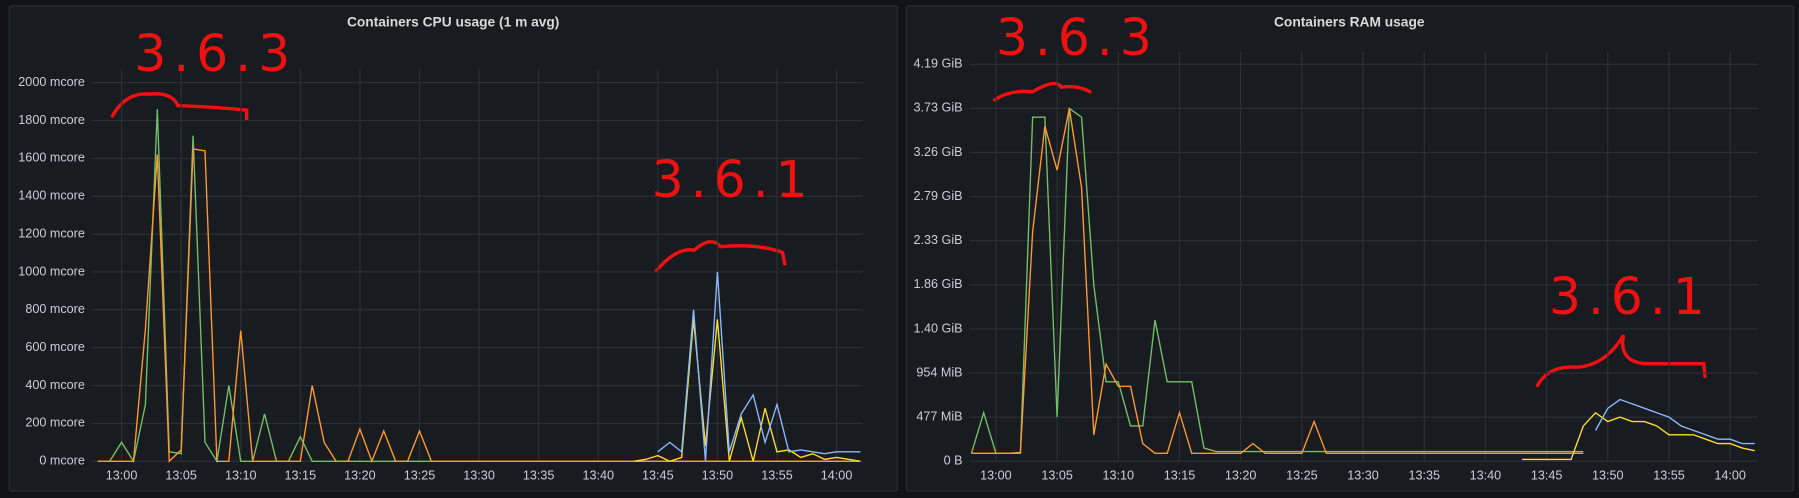  I want to click on y-tick-label: 2.79 GiB, so click(938, 196).